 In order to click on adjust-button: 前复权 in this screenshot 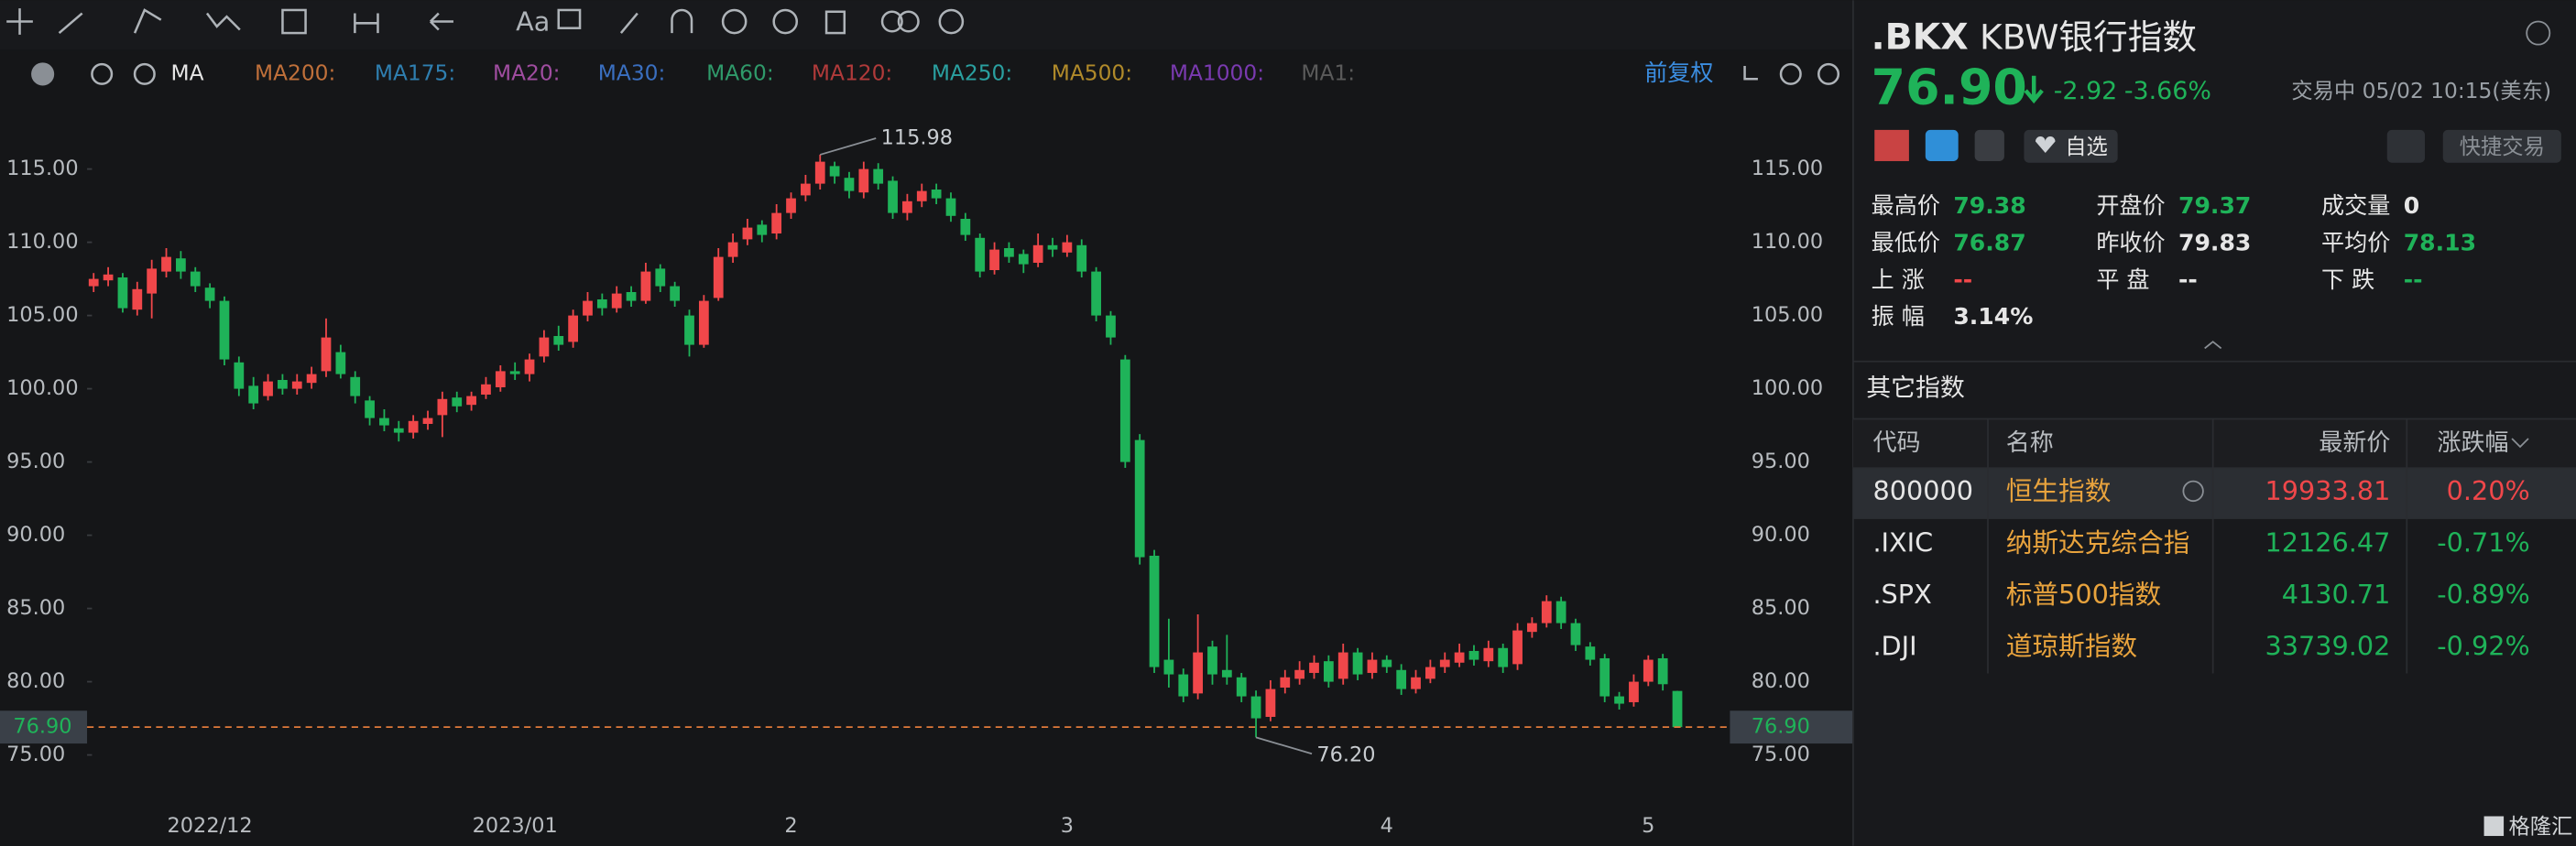, I will do `click(1679, 73)`.